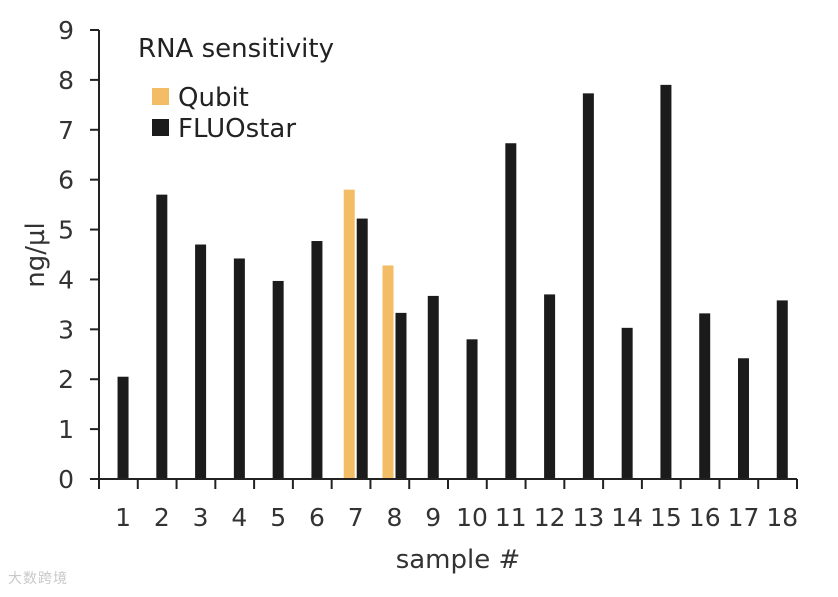 This screenshot has height=597, width=838. What do you see at coordinates (66, 130) in the screenshot?
I see `y-tick-label: 7` at bounding box center [66, 130].